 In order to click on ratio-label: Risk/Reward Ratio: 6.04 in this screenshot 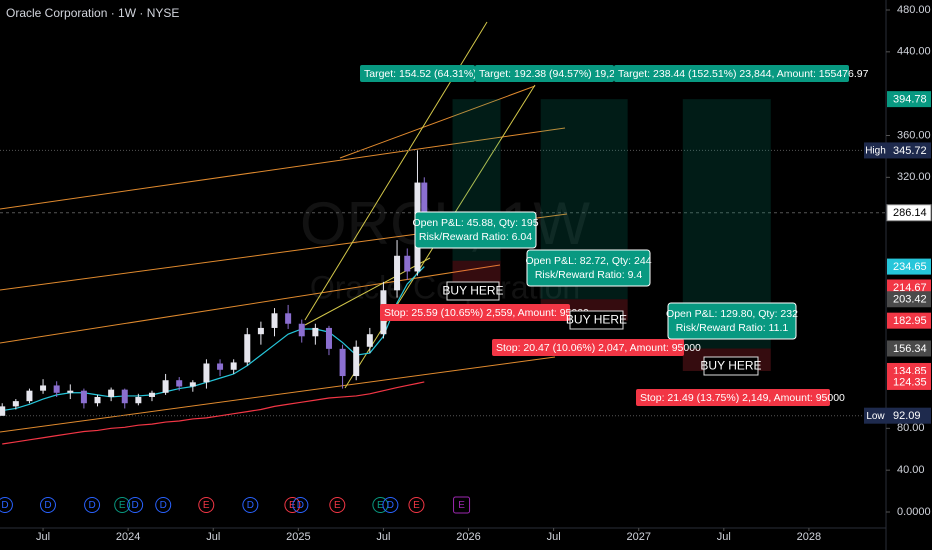, I will do `click(475, 237)`.